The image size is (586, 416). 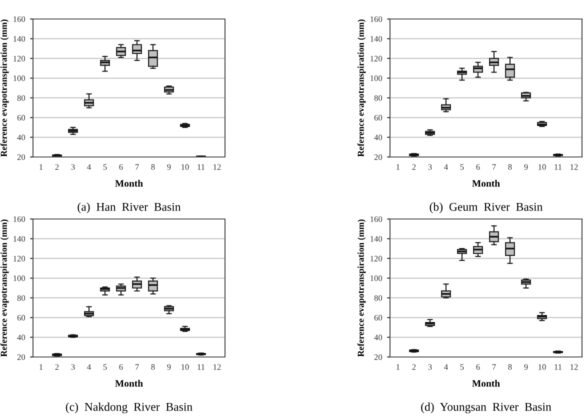 I want to click on text: (c) Nakdong River Basin, so click(x=129, y=408).